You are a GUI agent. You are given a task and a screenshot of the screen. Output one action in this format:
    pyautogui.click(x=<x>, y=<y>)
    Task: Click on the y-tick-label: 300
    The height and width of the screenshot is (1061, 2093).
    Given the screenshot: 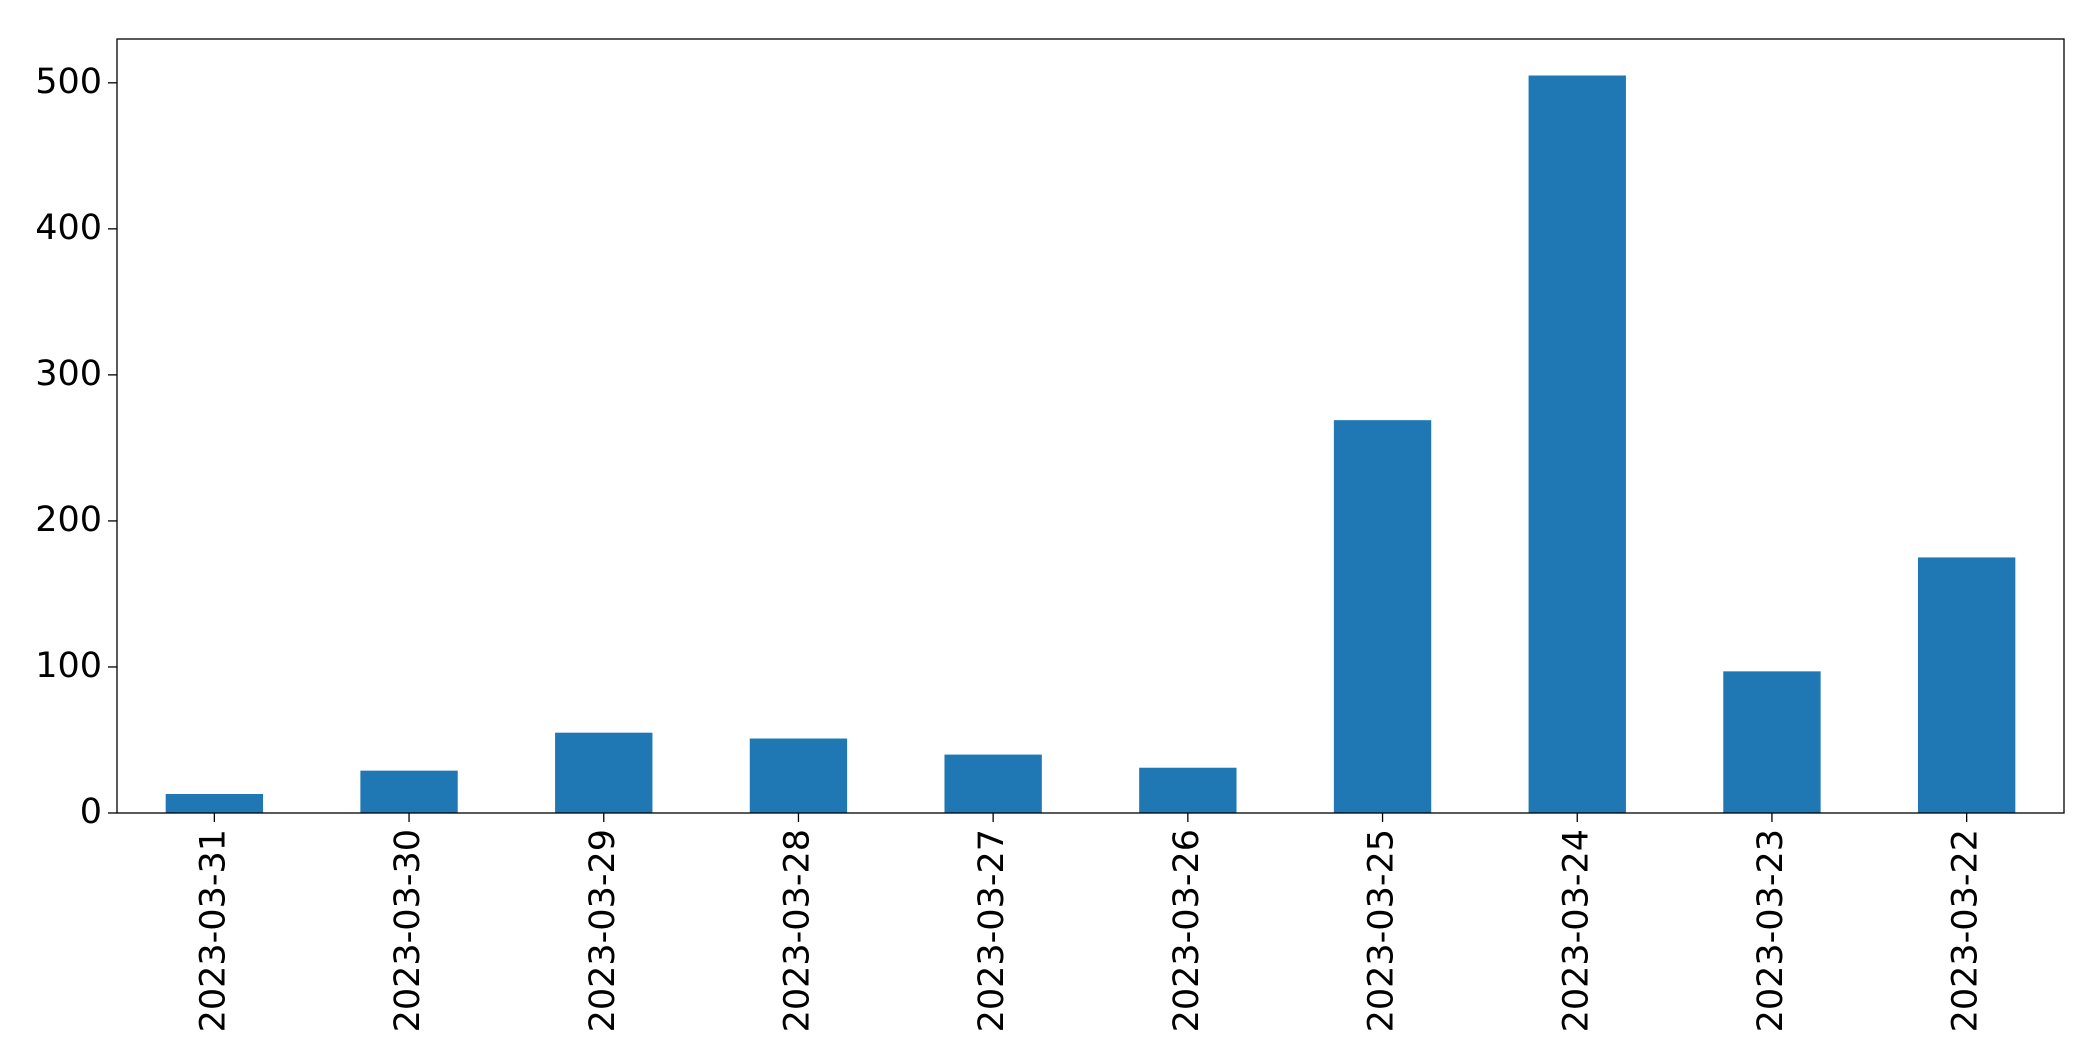 What is the action you would take?
    pyautogui.click(x=68, y=374)
    